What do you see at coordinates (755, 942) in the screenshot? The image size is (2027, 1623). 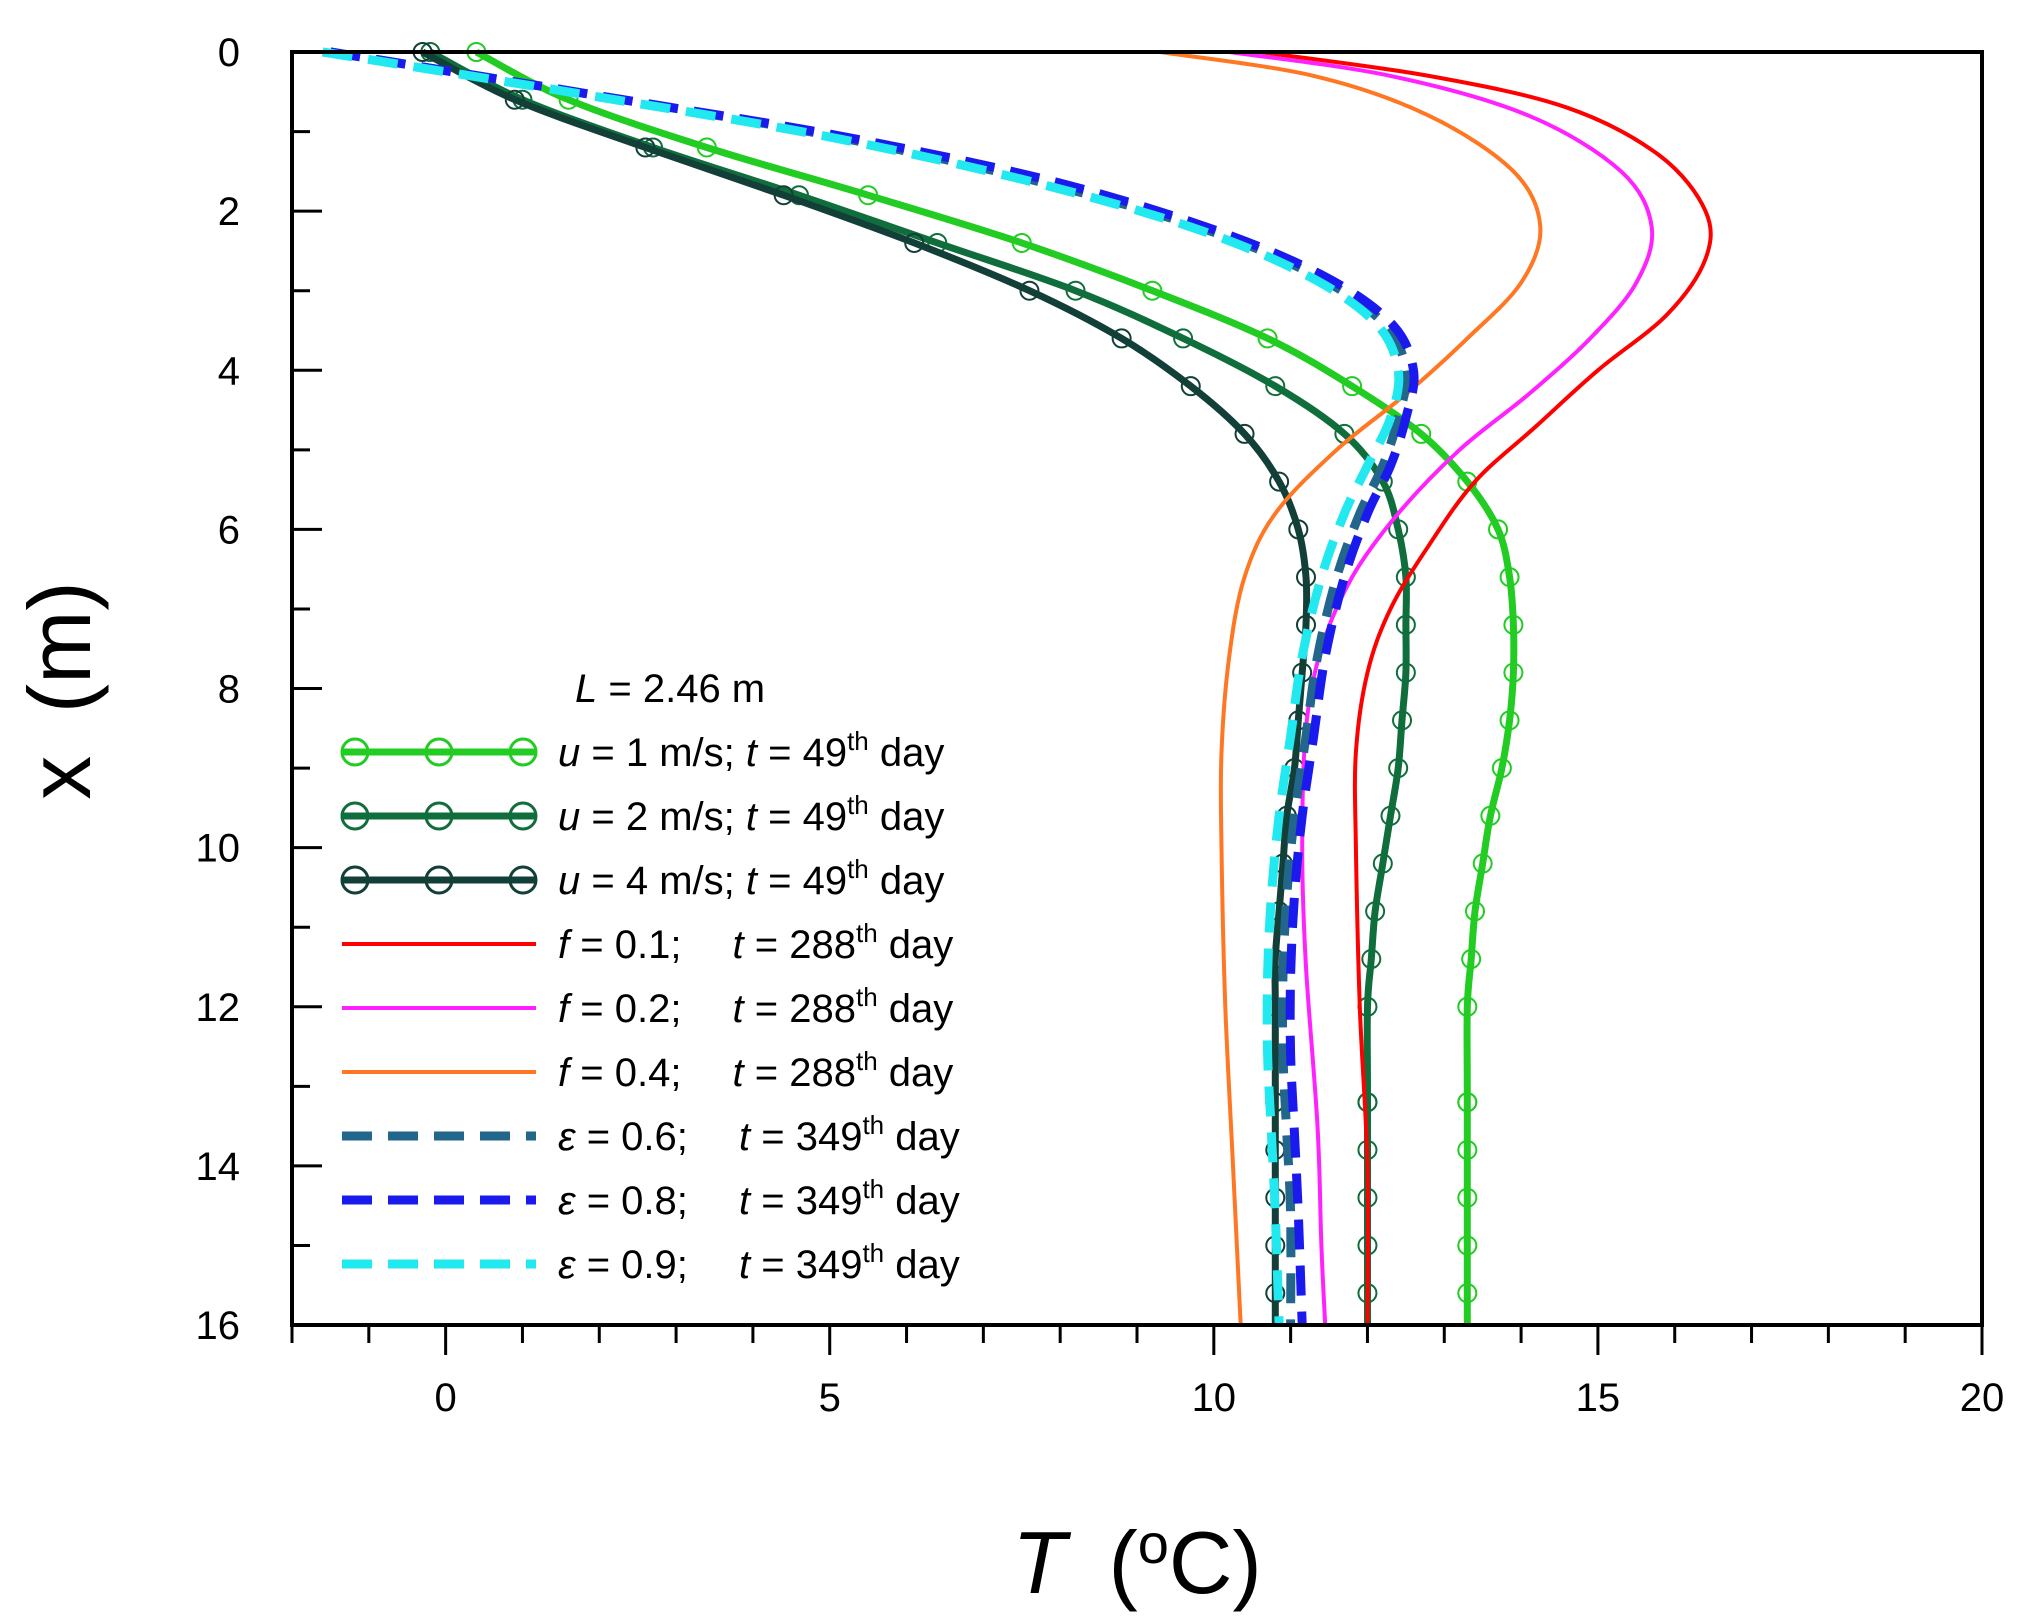 I see `legend-label: f = 0.1; t = 288th day` at bounding box center [755, 942].